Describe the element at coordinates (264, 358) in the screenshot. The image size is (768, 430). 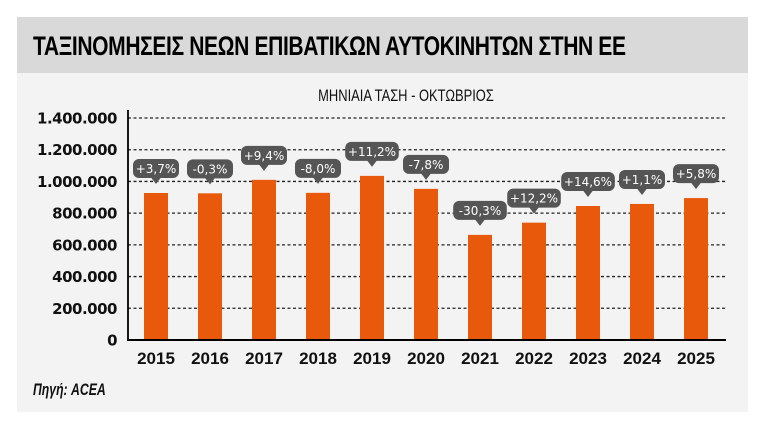
I see `x-tick-label: 2017` at that location.